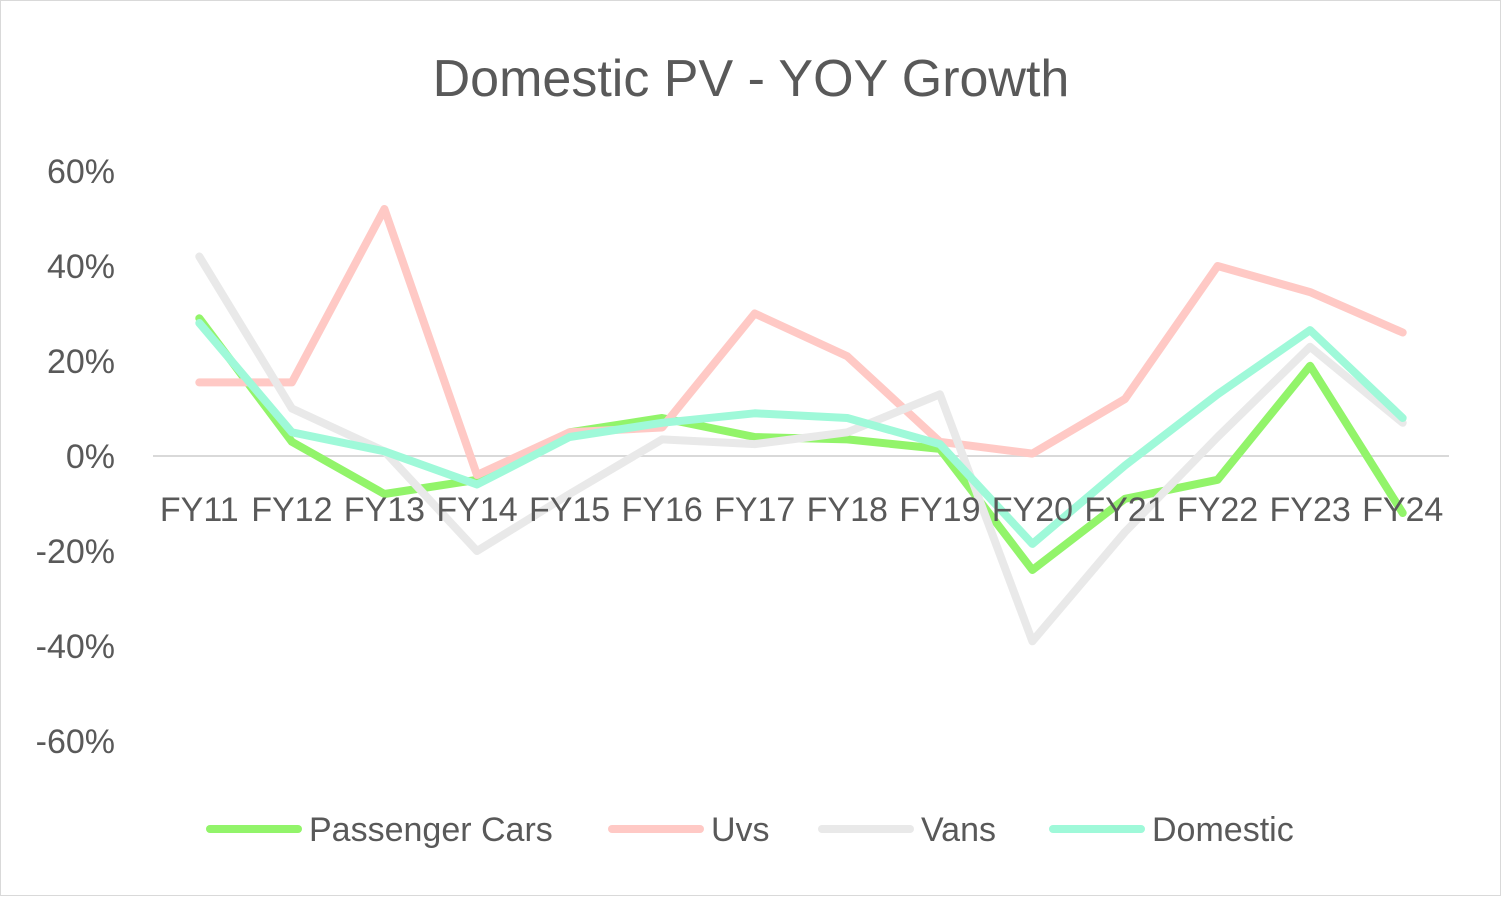 This screenshot has height=897, width=1501. What do you see at coordinates (751, 79) in the screenshot?
I see `chart-title: Domestic PV - YOY Growth` at bounding box center [751, 79].